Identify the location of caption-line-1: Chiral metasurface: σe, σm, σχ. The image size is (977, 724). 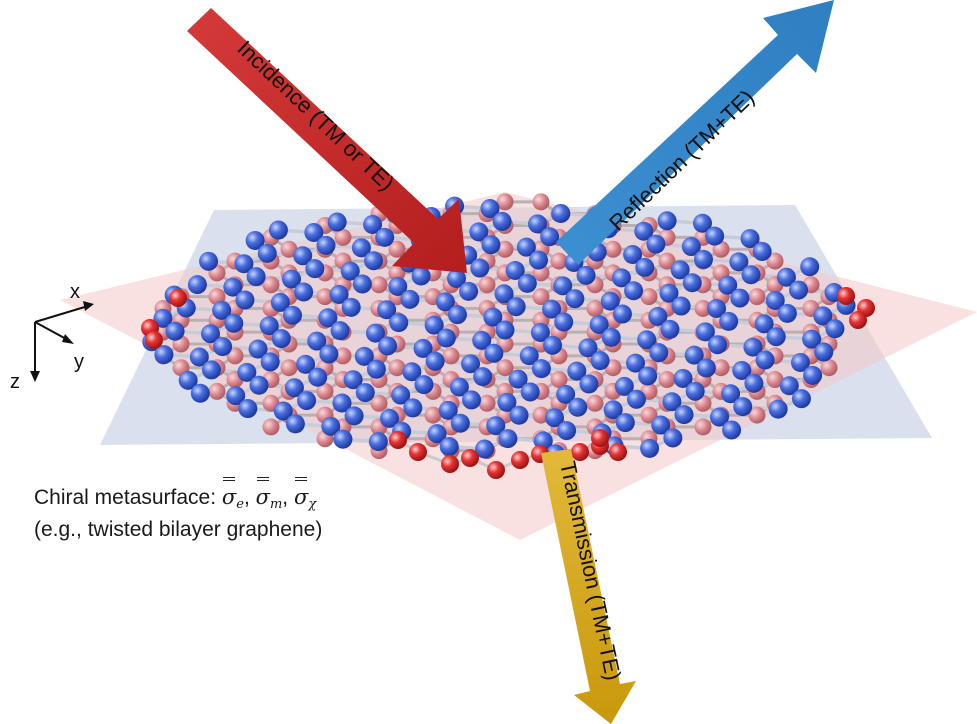
(175, 494).